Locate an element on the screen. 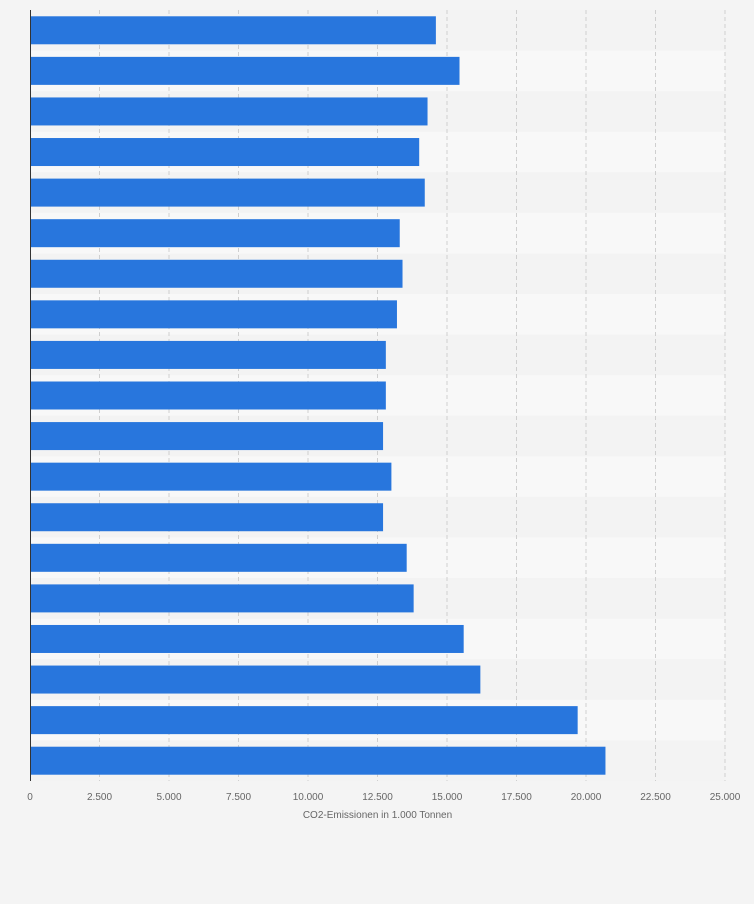 Image resolution: width=754 pixels, height=904 pixels. x-tick-label: 0 is located at coordinates (30, 797).